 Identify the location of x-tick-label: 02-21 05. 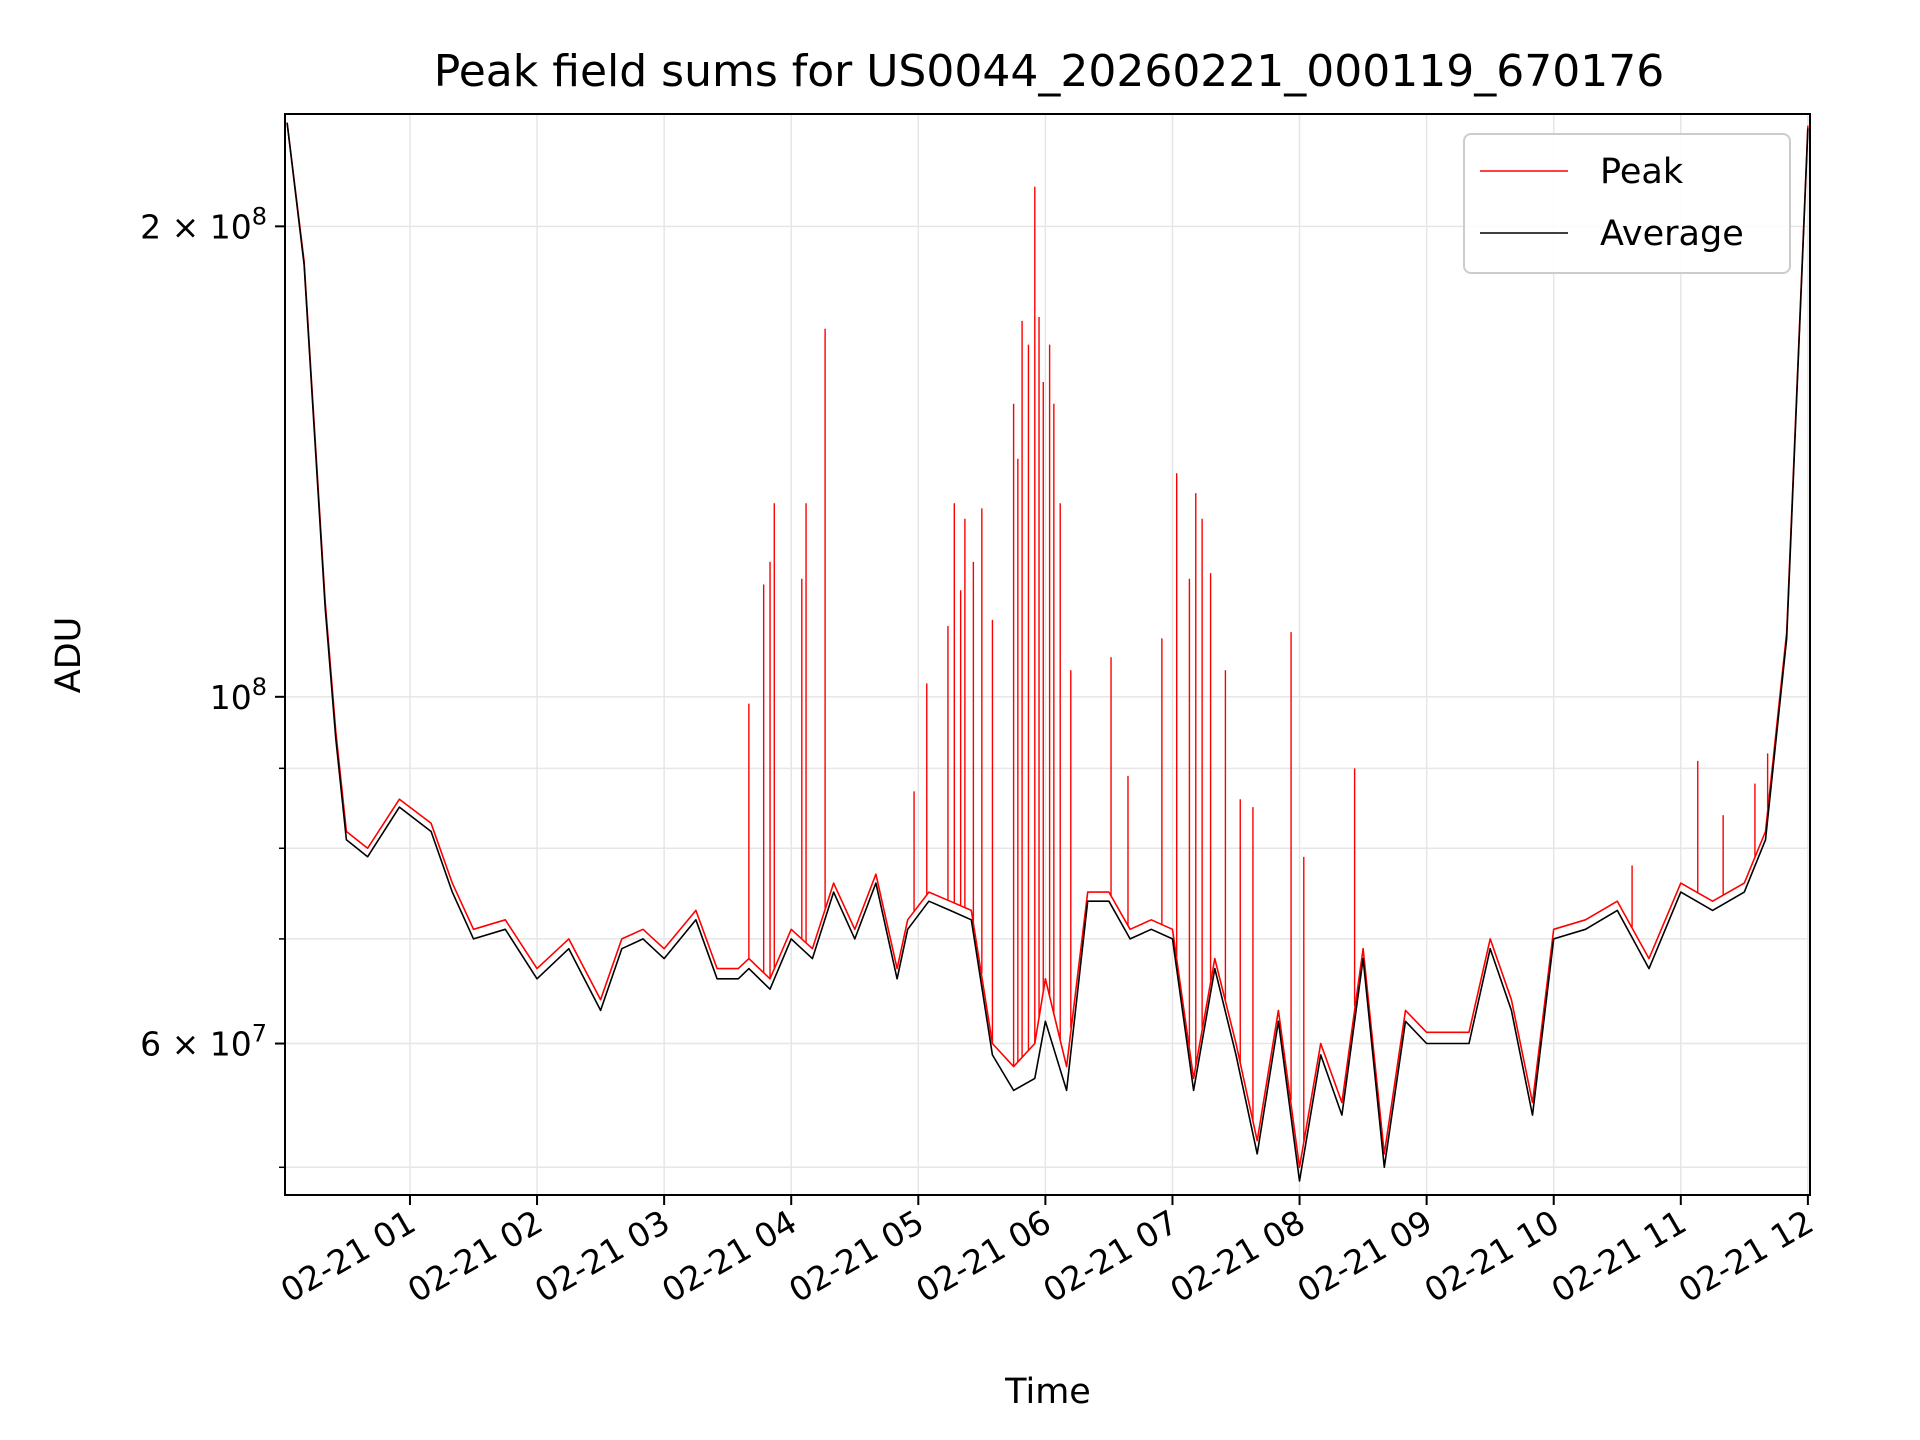
(856, 1256).